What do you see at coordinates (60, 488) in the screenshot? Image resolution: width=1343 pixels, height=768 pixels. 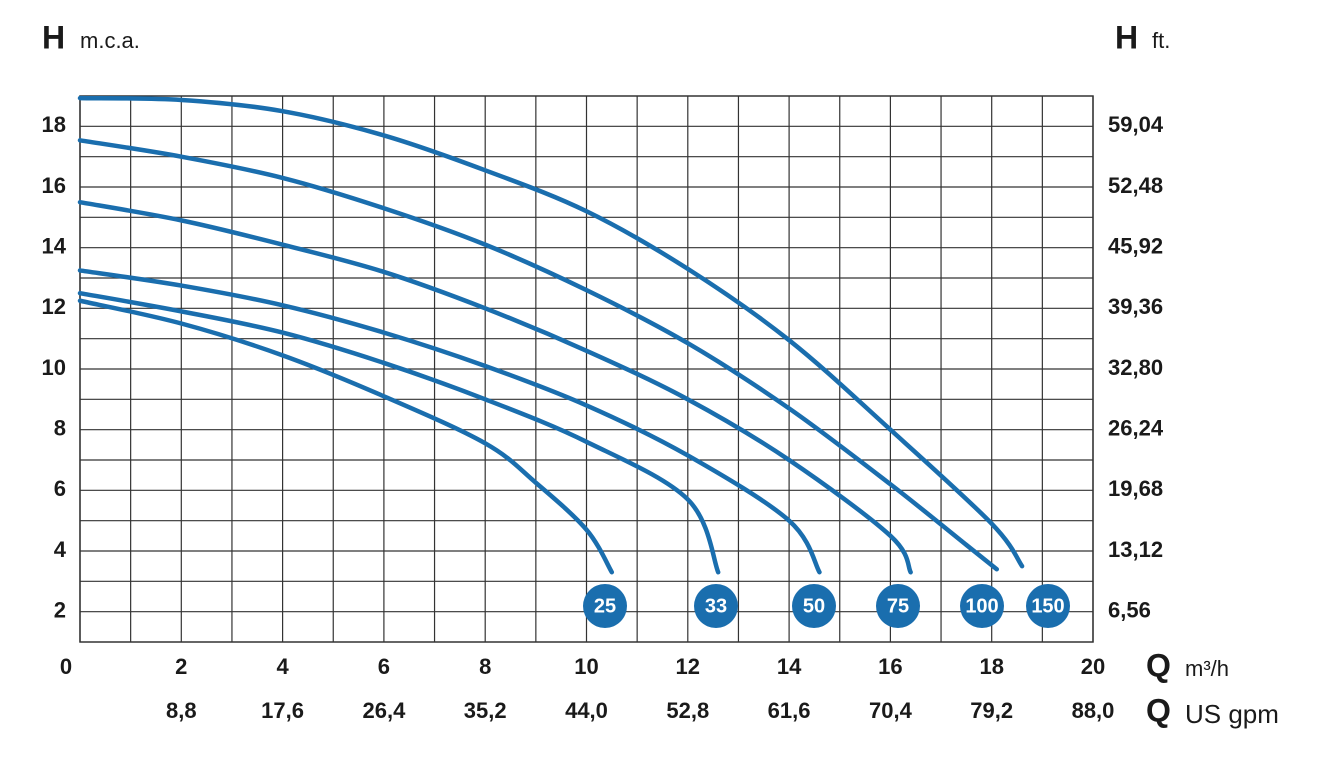 I see `y-tick-label: 6` at bounding box center [60, 488].